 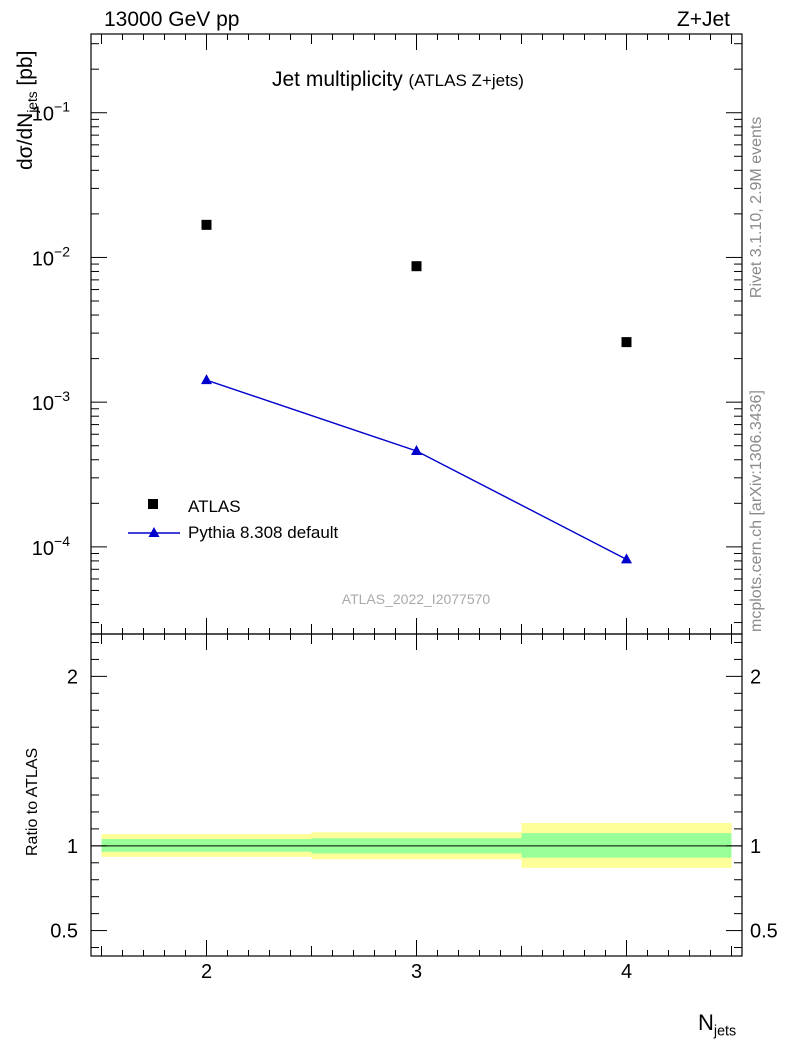 What do you see at coordinates (626, 972) in the screenshot?
I see `x-tick-label: 4` at bounding box center [626, 972].